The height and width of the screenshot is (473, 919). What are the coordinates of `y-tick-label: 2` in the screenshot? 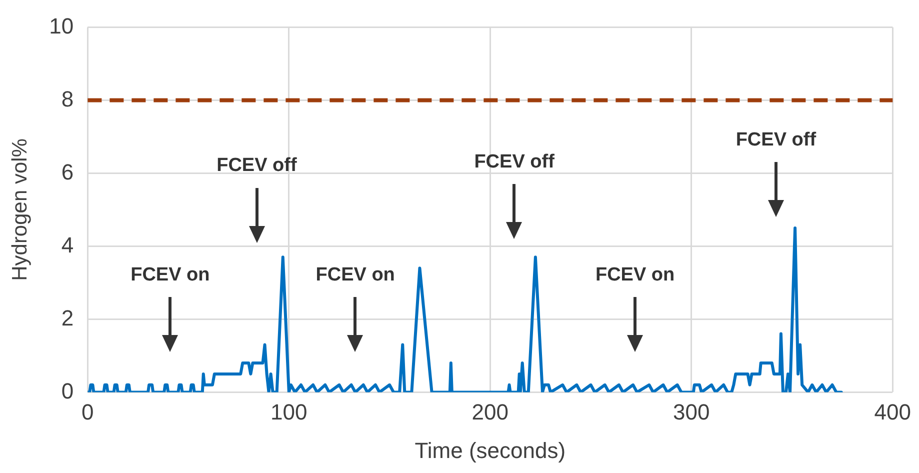 It's located at (67, 317).